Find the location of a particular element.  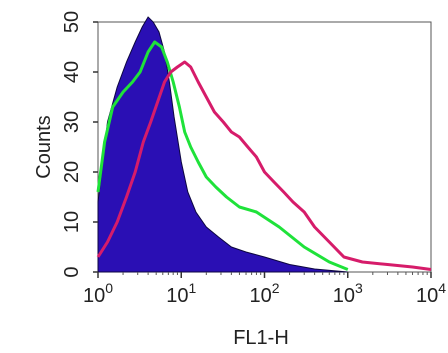

x-tick-label-10000: 10⁴ is located at coordinates (431, 293).